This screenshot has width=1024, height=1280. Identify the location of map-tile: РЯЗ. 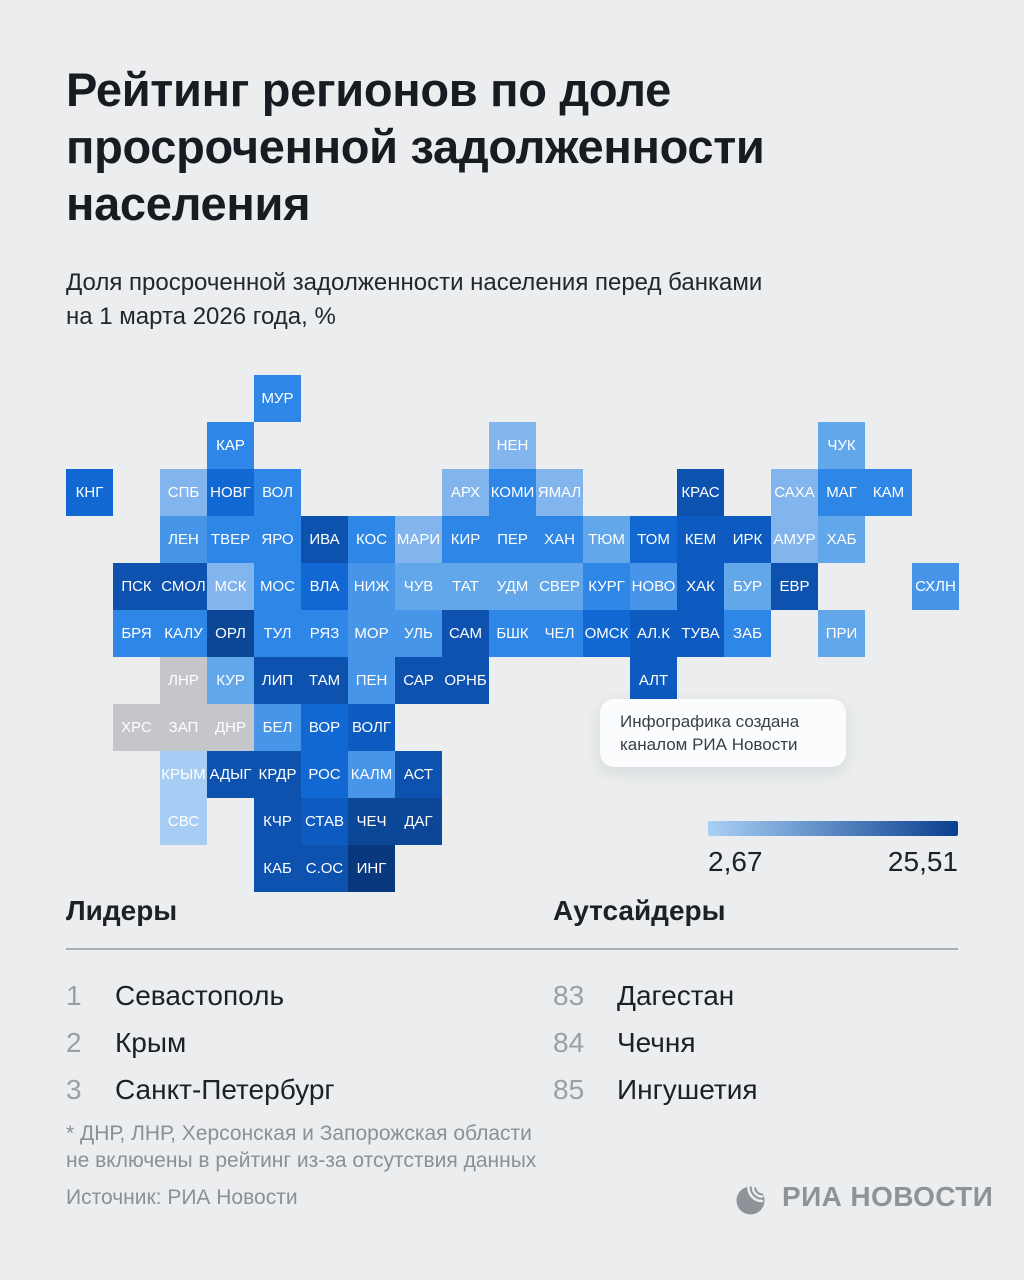
(324, 633).